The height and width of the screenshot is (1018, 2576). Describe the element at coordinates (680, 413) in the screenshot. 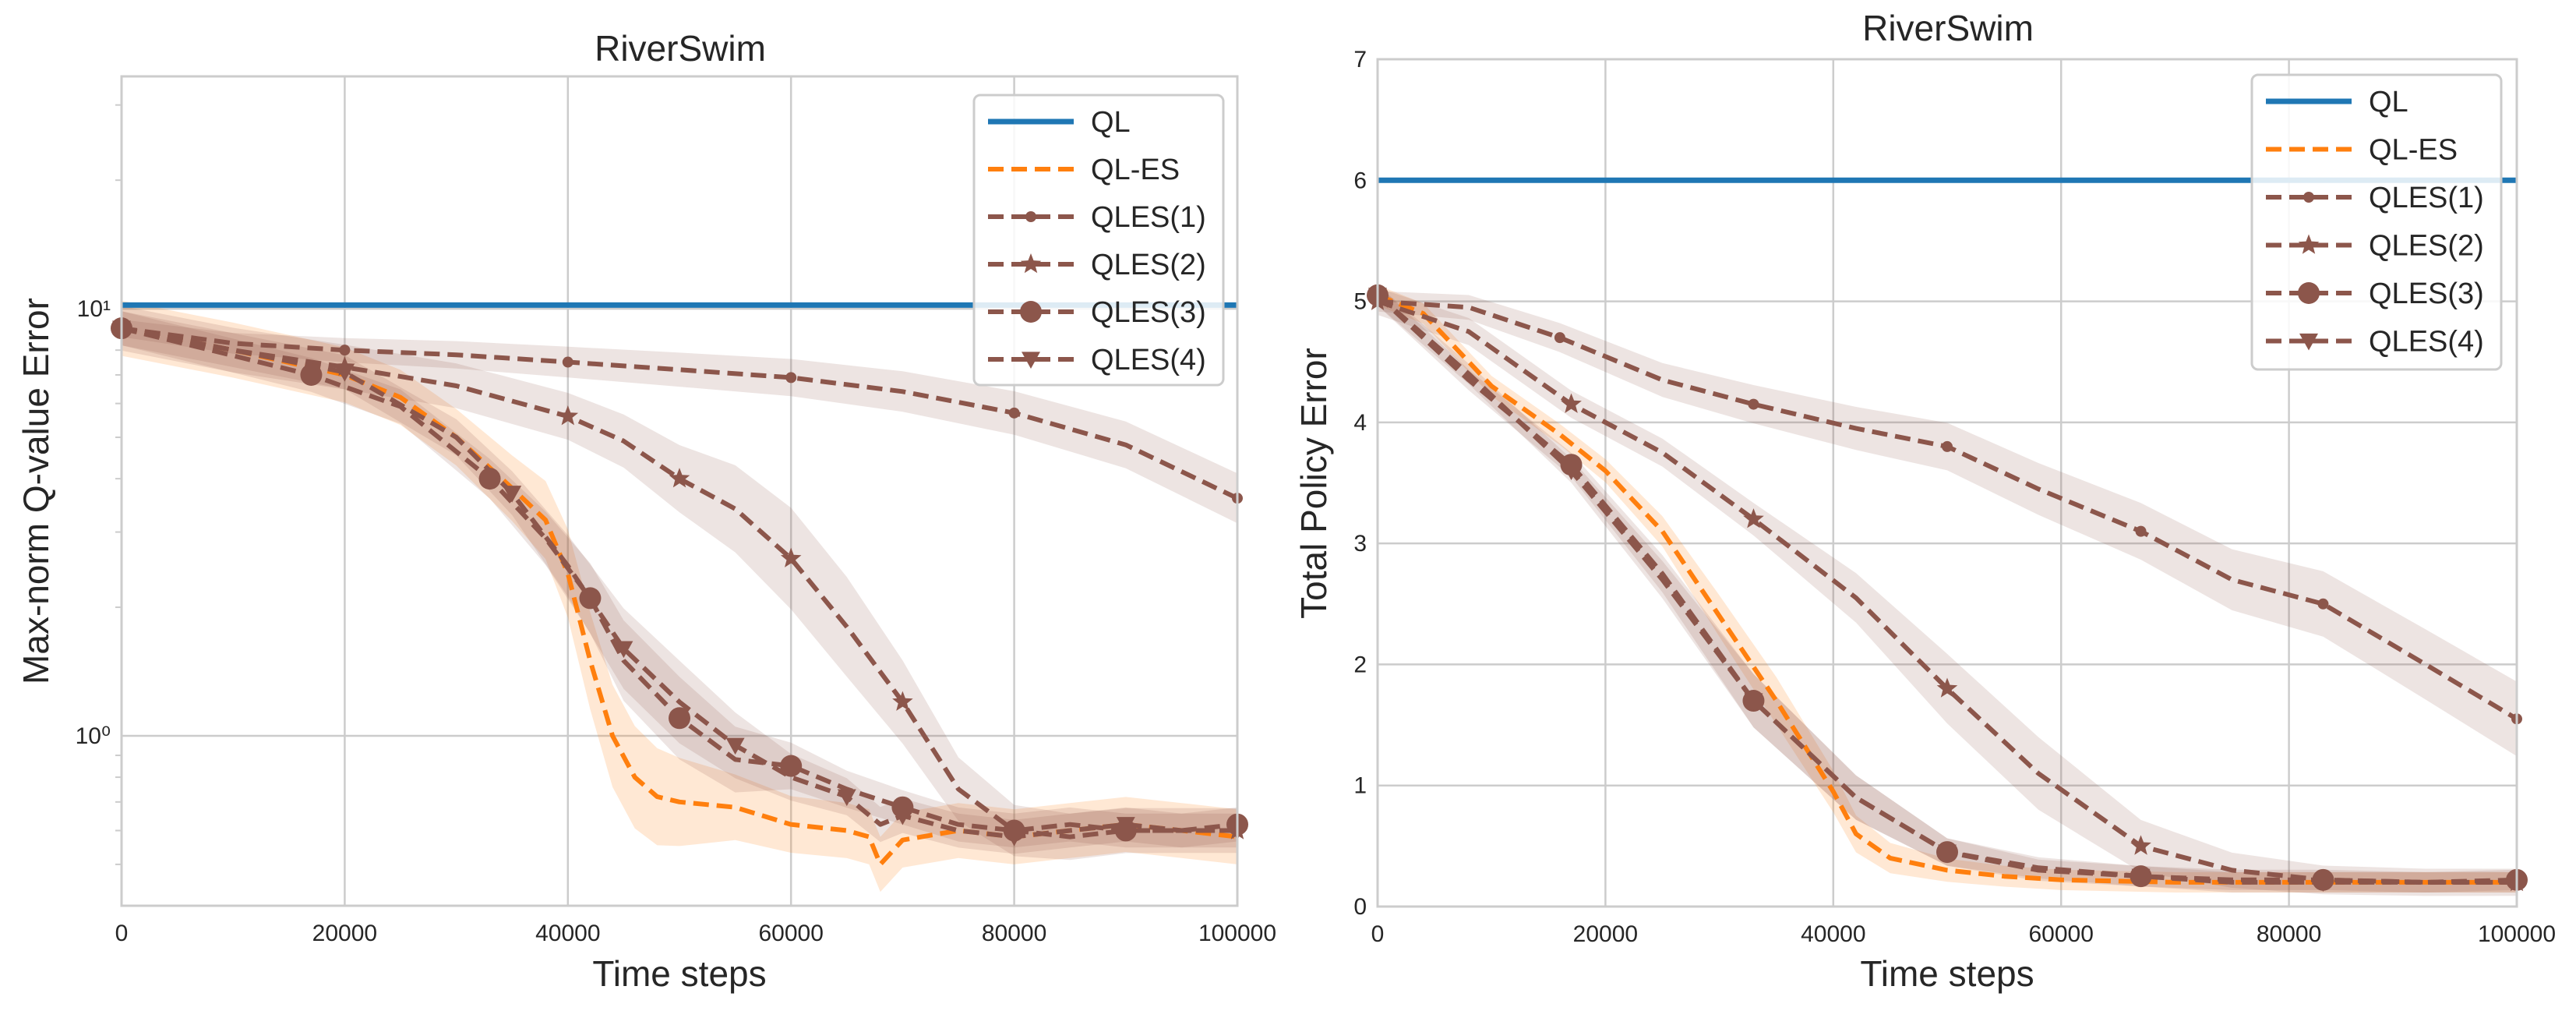

I see `series-line-qles-1-` at that location.